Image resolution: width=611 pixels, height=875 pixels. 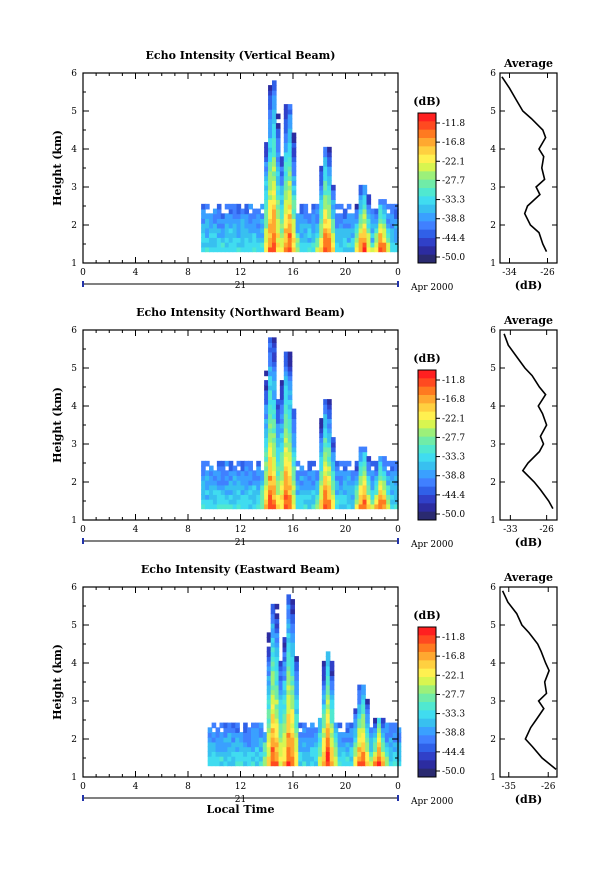 I want to click on month-year-label: Apr 2000, so click(x=432, y=288).